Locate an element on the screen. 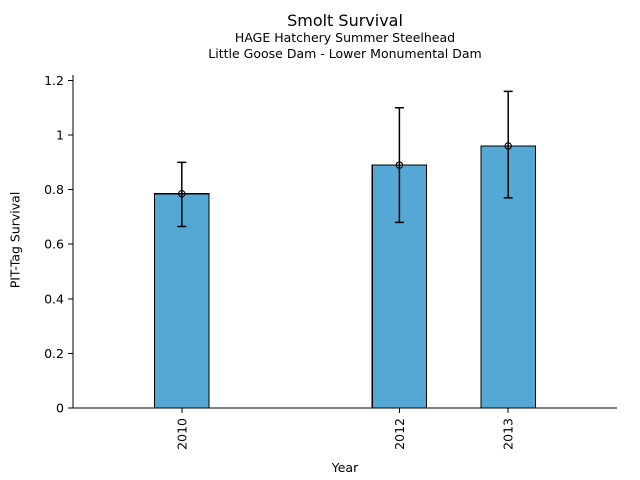 This screenshot has height=480, width=640. y-tick-label-0.4: 0.4 is located at coordinates (54, 298).